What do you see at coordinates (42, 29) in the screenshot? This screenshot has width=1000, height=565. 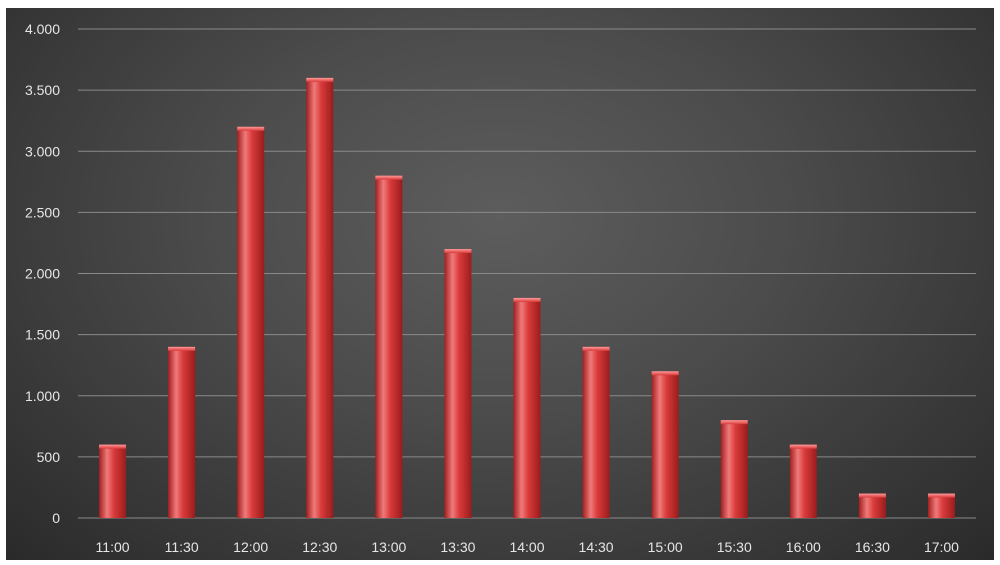 I see `y-tick-label: 4.000` at bounding box center [42, 29].